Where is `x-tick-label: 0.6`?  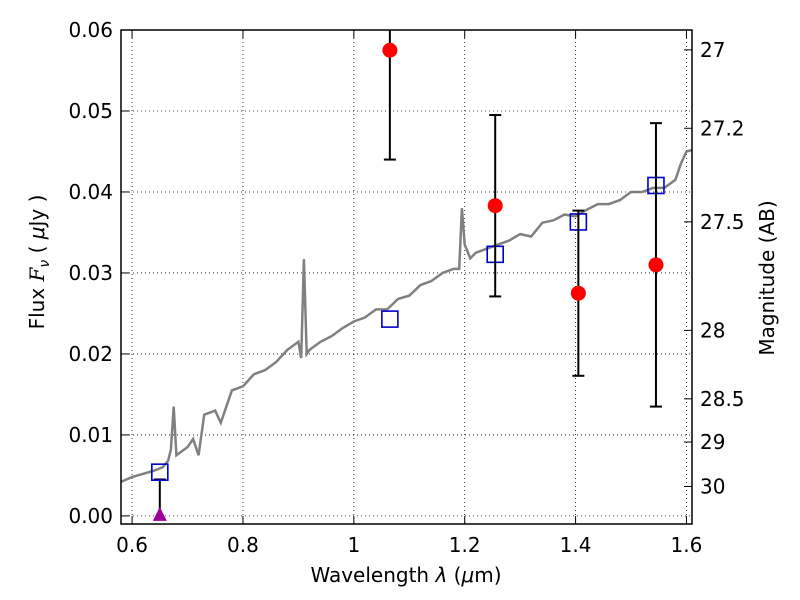
x-tick-label: 0.6 is located at coordinates (132, 545).